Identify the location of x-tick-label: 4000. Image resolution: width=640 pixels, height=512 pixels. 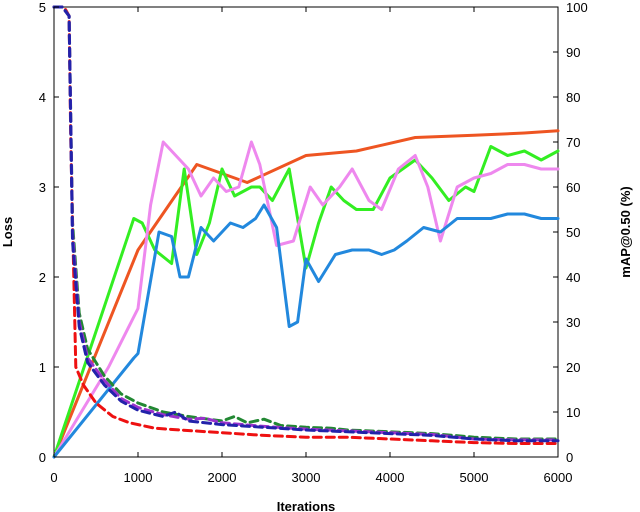
(390, 477).